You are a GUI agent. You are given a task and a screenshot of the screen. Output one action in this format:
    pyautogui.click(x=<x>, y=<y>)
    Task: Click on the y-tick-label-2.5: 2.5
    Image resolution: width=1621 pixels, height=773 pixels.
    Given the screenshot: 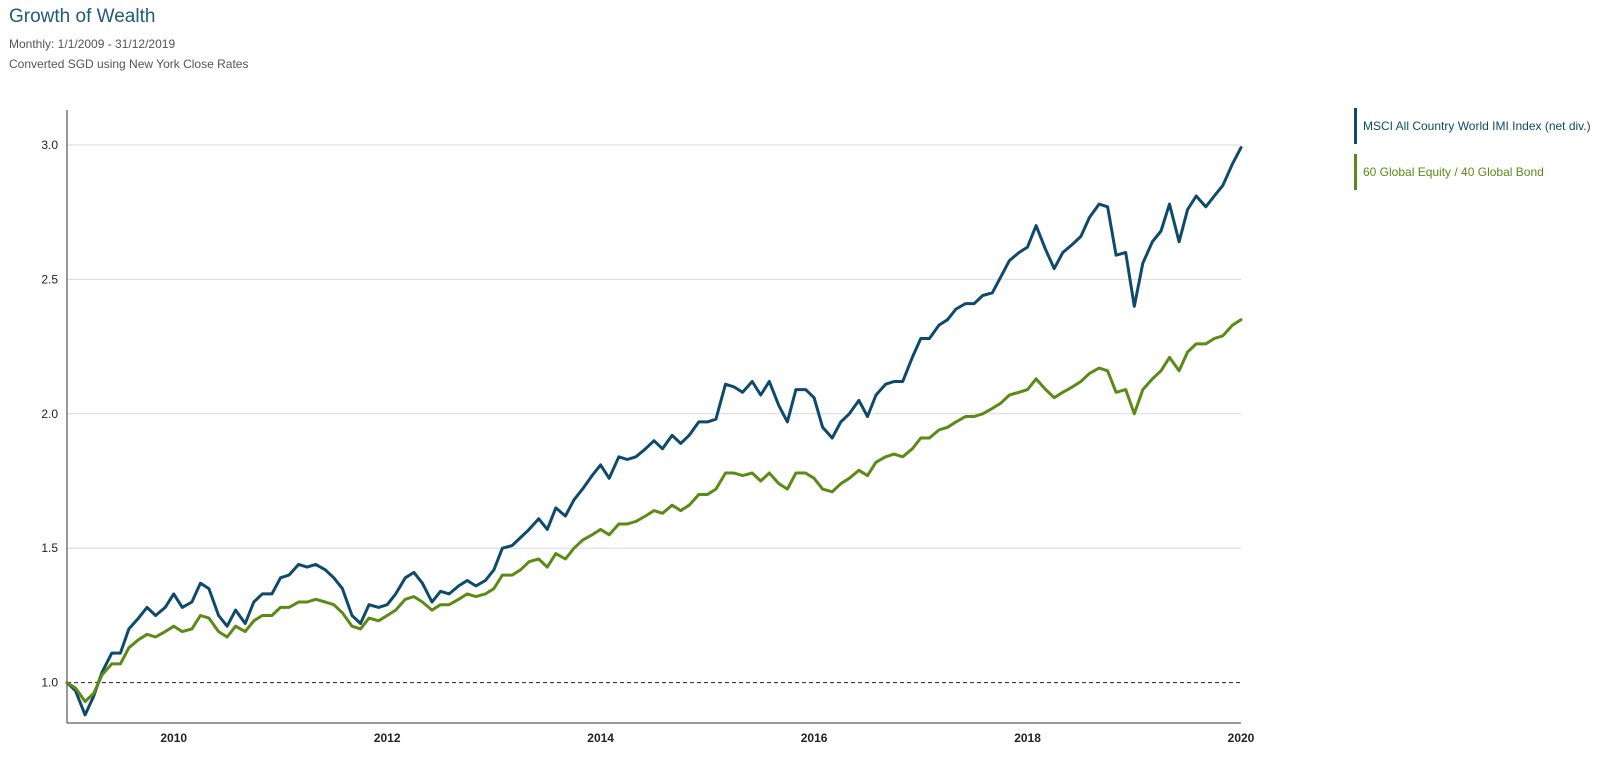 What is the action you would take?
    pyautogui.click(x=49, y=279)
    